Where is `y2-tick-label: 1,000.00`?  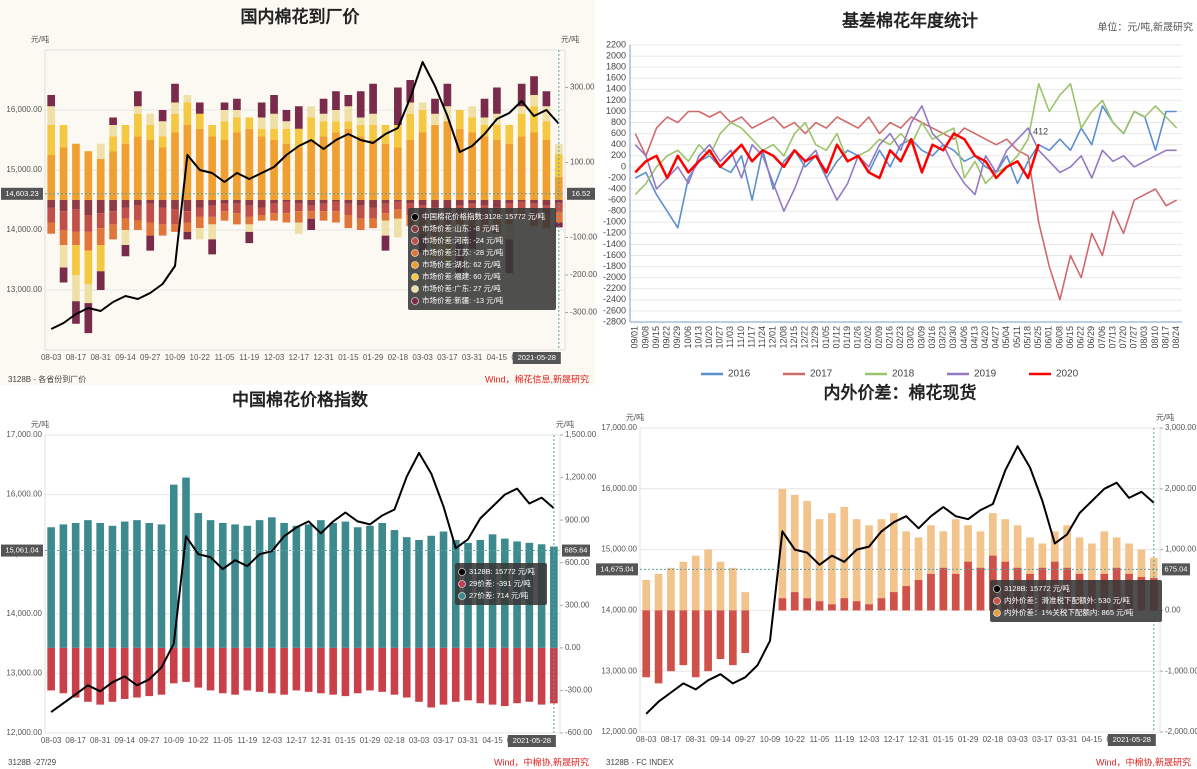 y2-tick-label: 1,000.00 is located at coordinates (1181, 549).